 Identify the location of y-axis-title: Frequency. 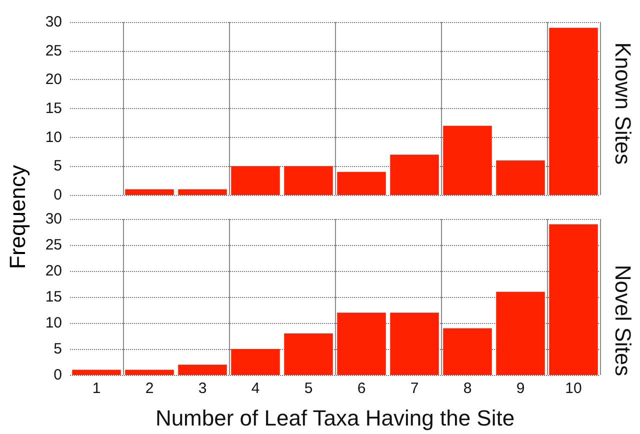
(18, 217).